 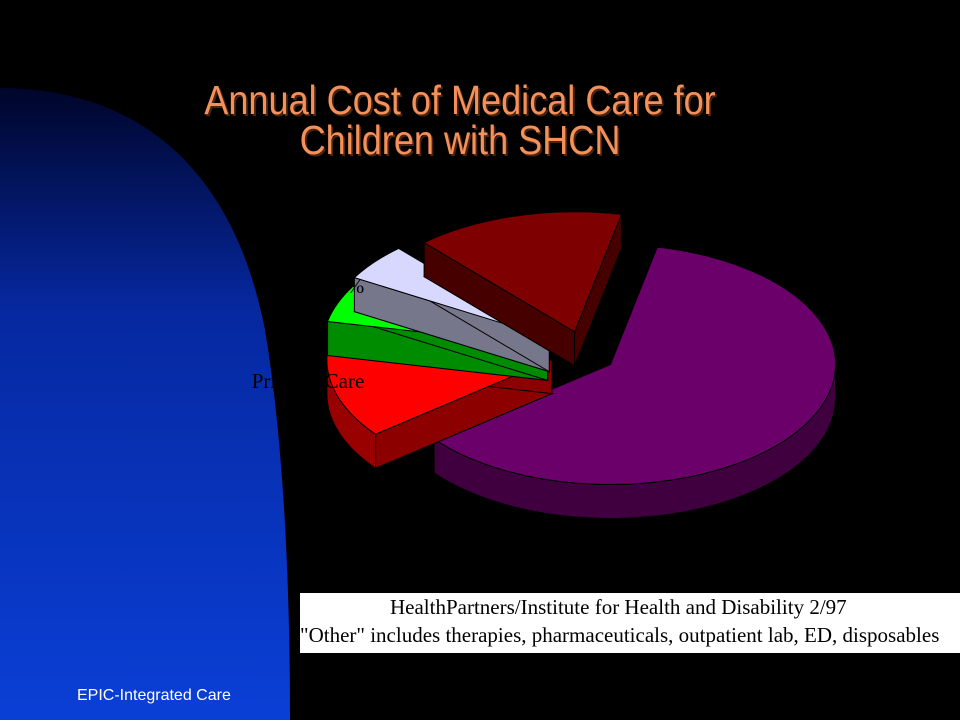 I want to click on label-specialists-value: 14%, so click(x=455, y=578).